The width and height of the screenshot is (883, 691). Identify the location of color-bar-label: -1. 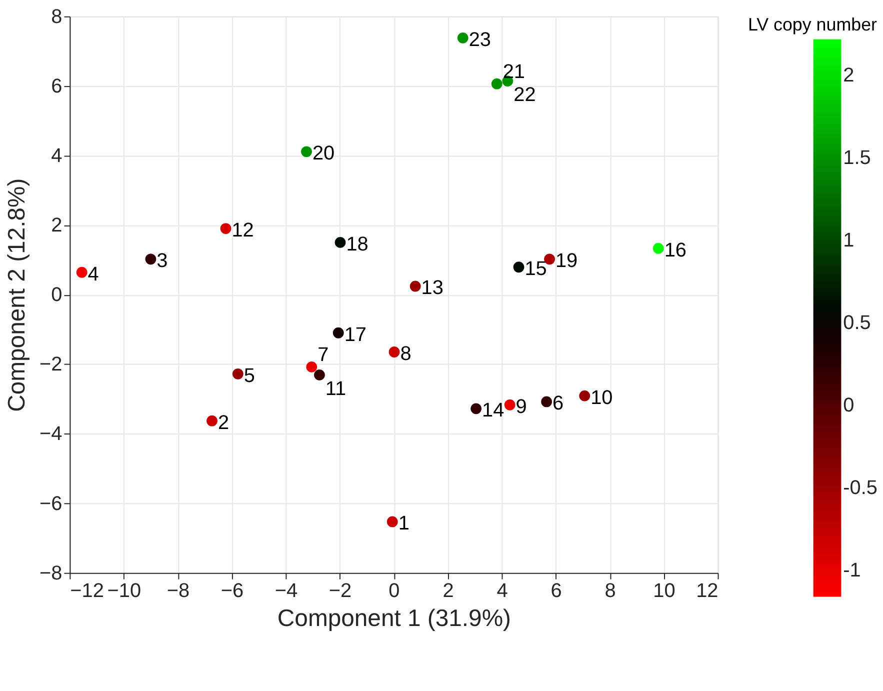
(852, 570).